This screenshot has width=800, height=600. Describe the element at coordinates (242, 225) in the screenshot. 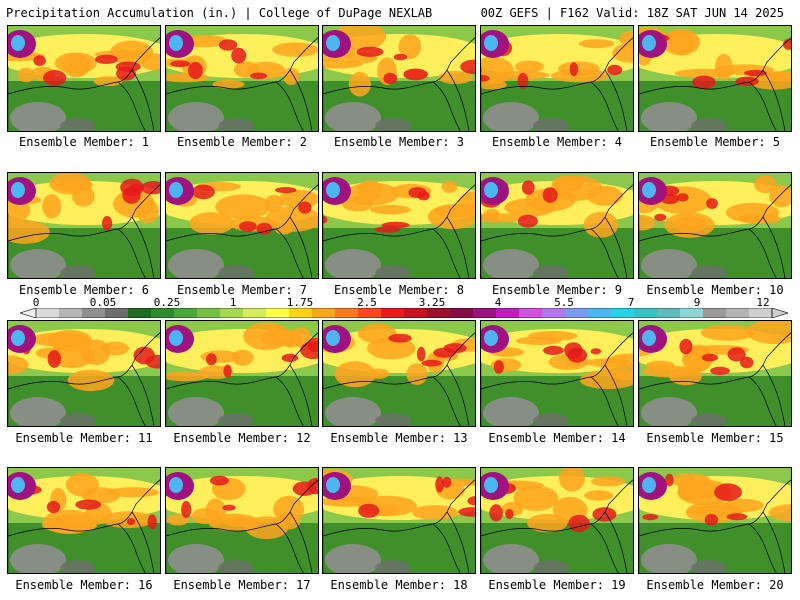

I see `ensemble-member-7-map` at that location.